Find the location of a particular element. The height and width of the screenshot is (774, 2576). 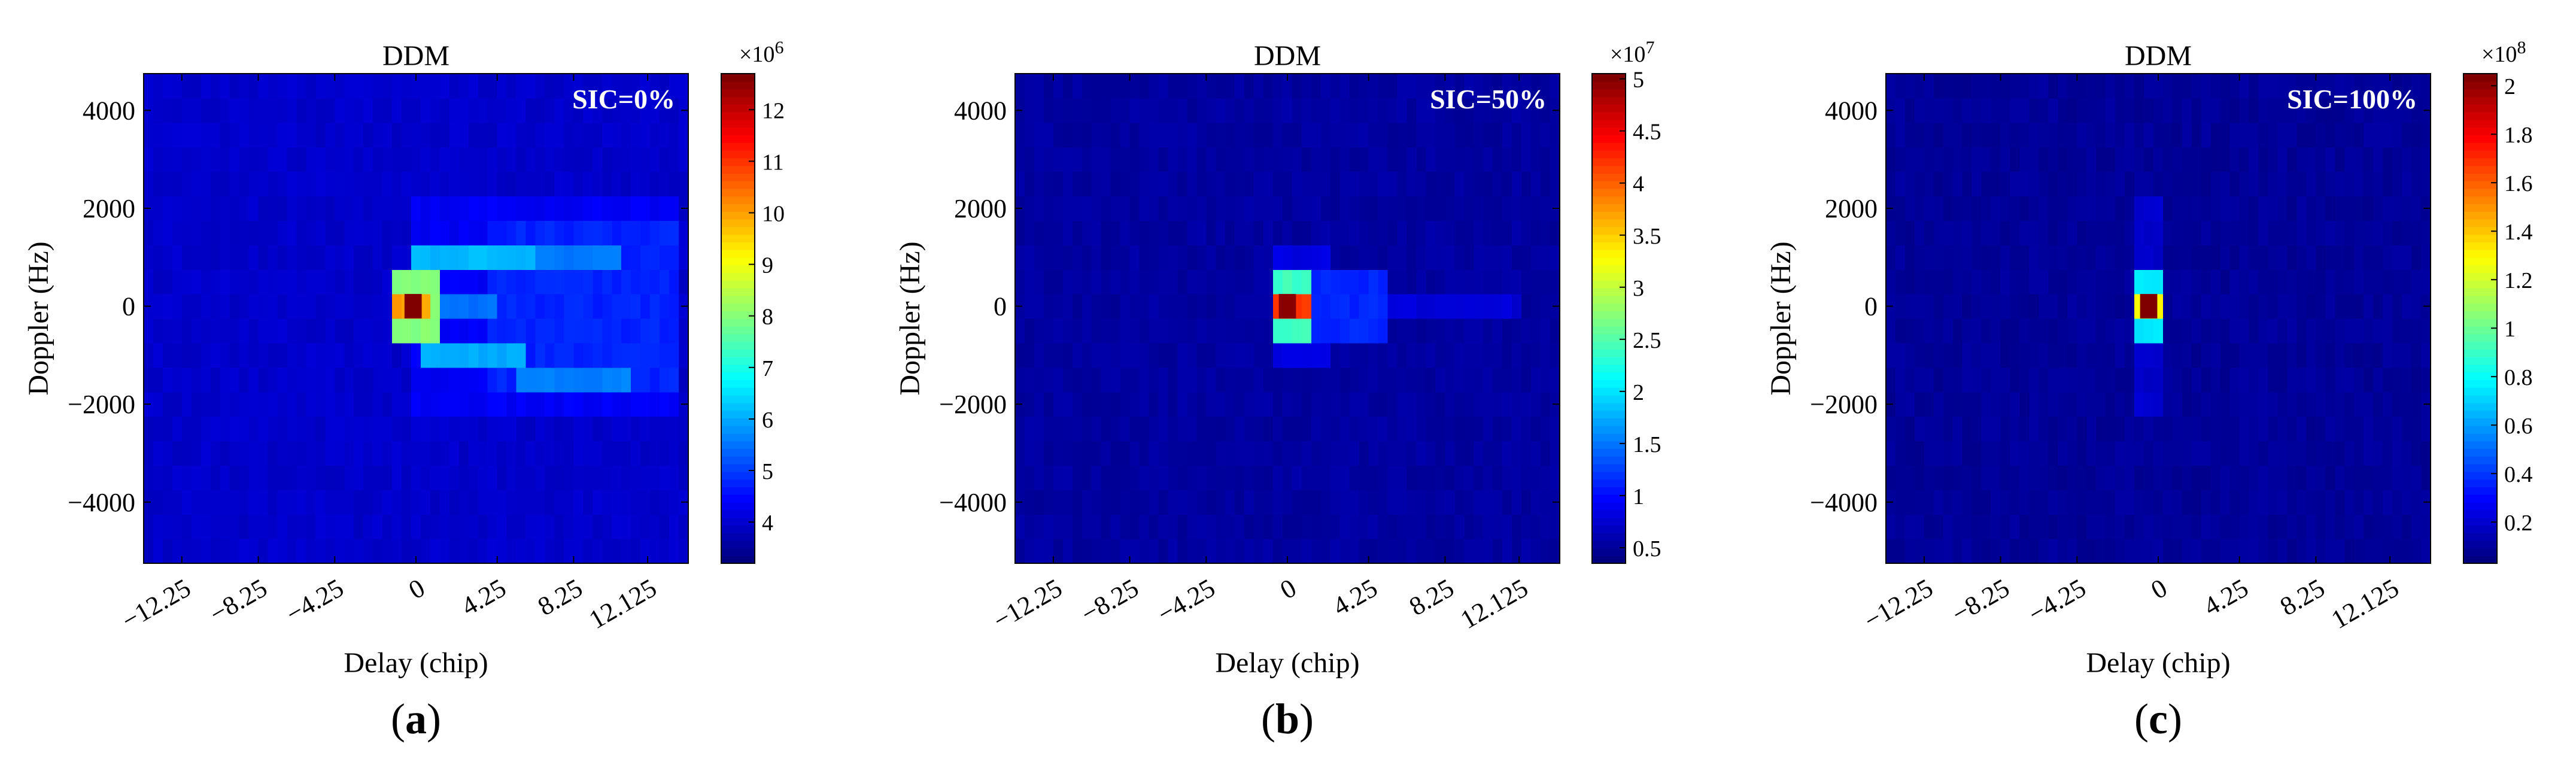

y-tick-label: −4000 is located at coordinates (101, 503).